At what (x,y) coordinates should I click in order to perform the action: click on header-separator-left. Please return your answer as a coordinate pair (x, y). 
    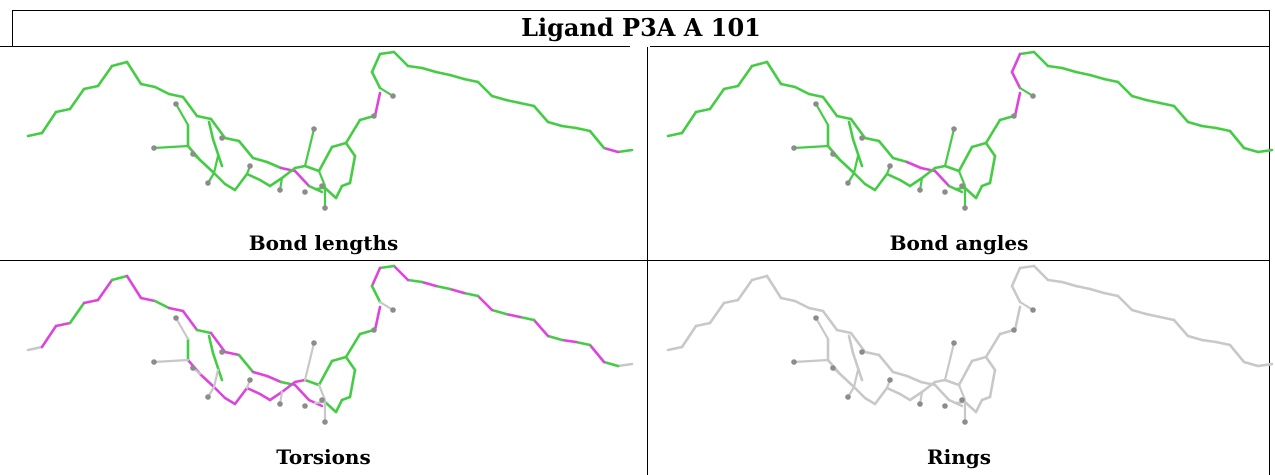
    Looking at the image, I should click on (315, 46).